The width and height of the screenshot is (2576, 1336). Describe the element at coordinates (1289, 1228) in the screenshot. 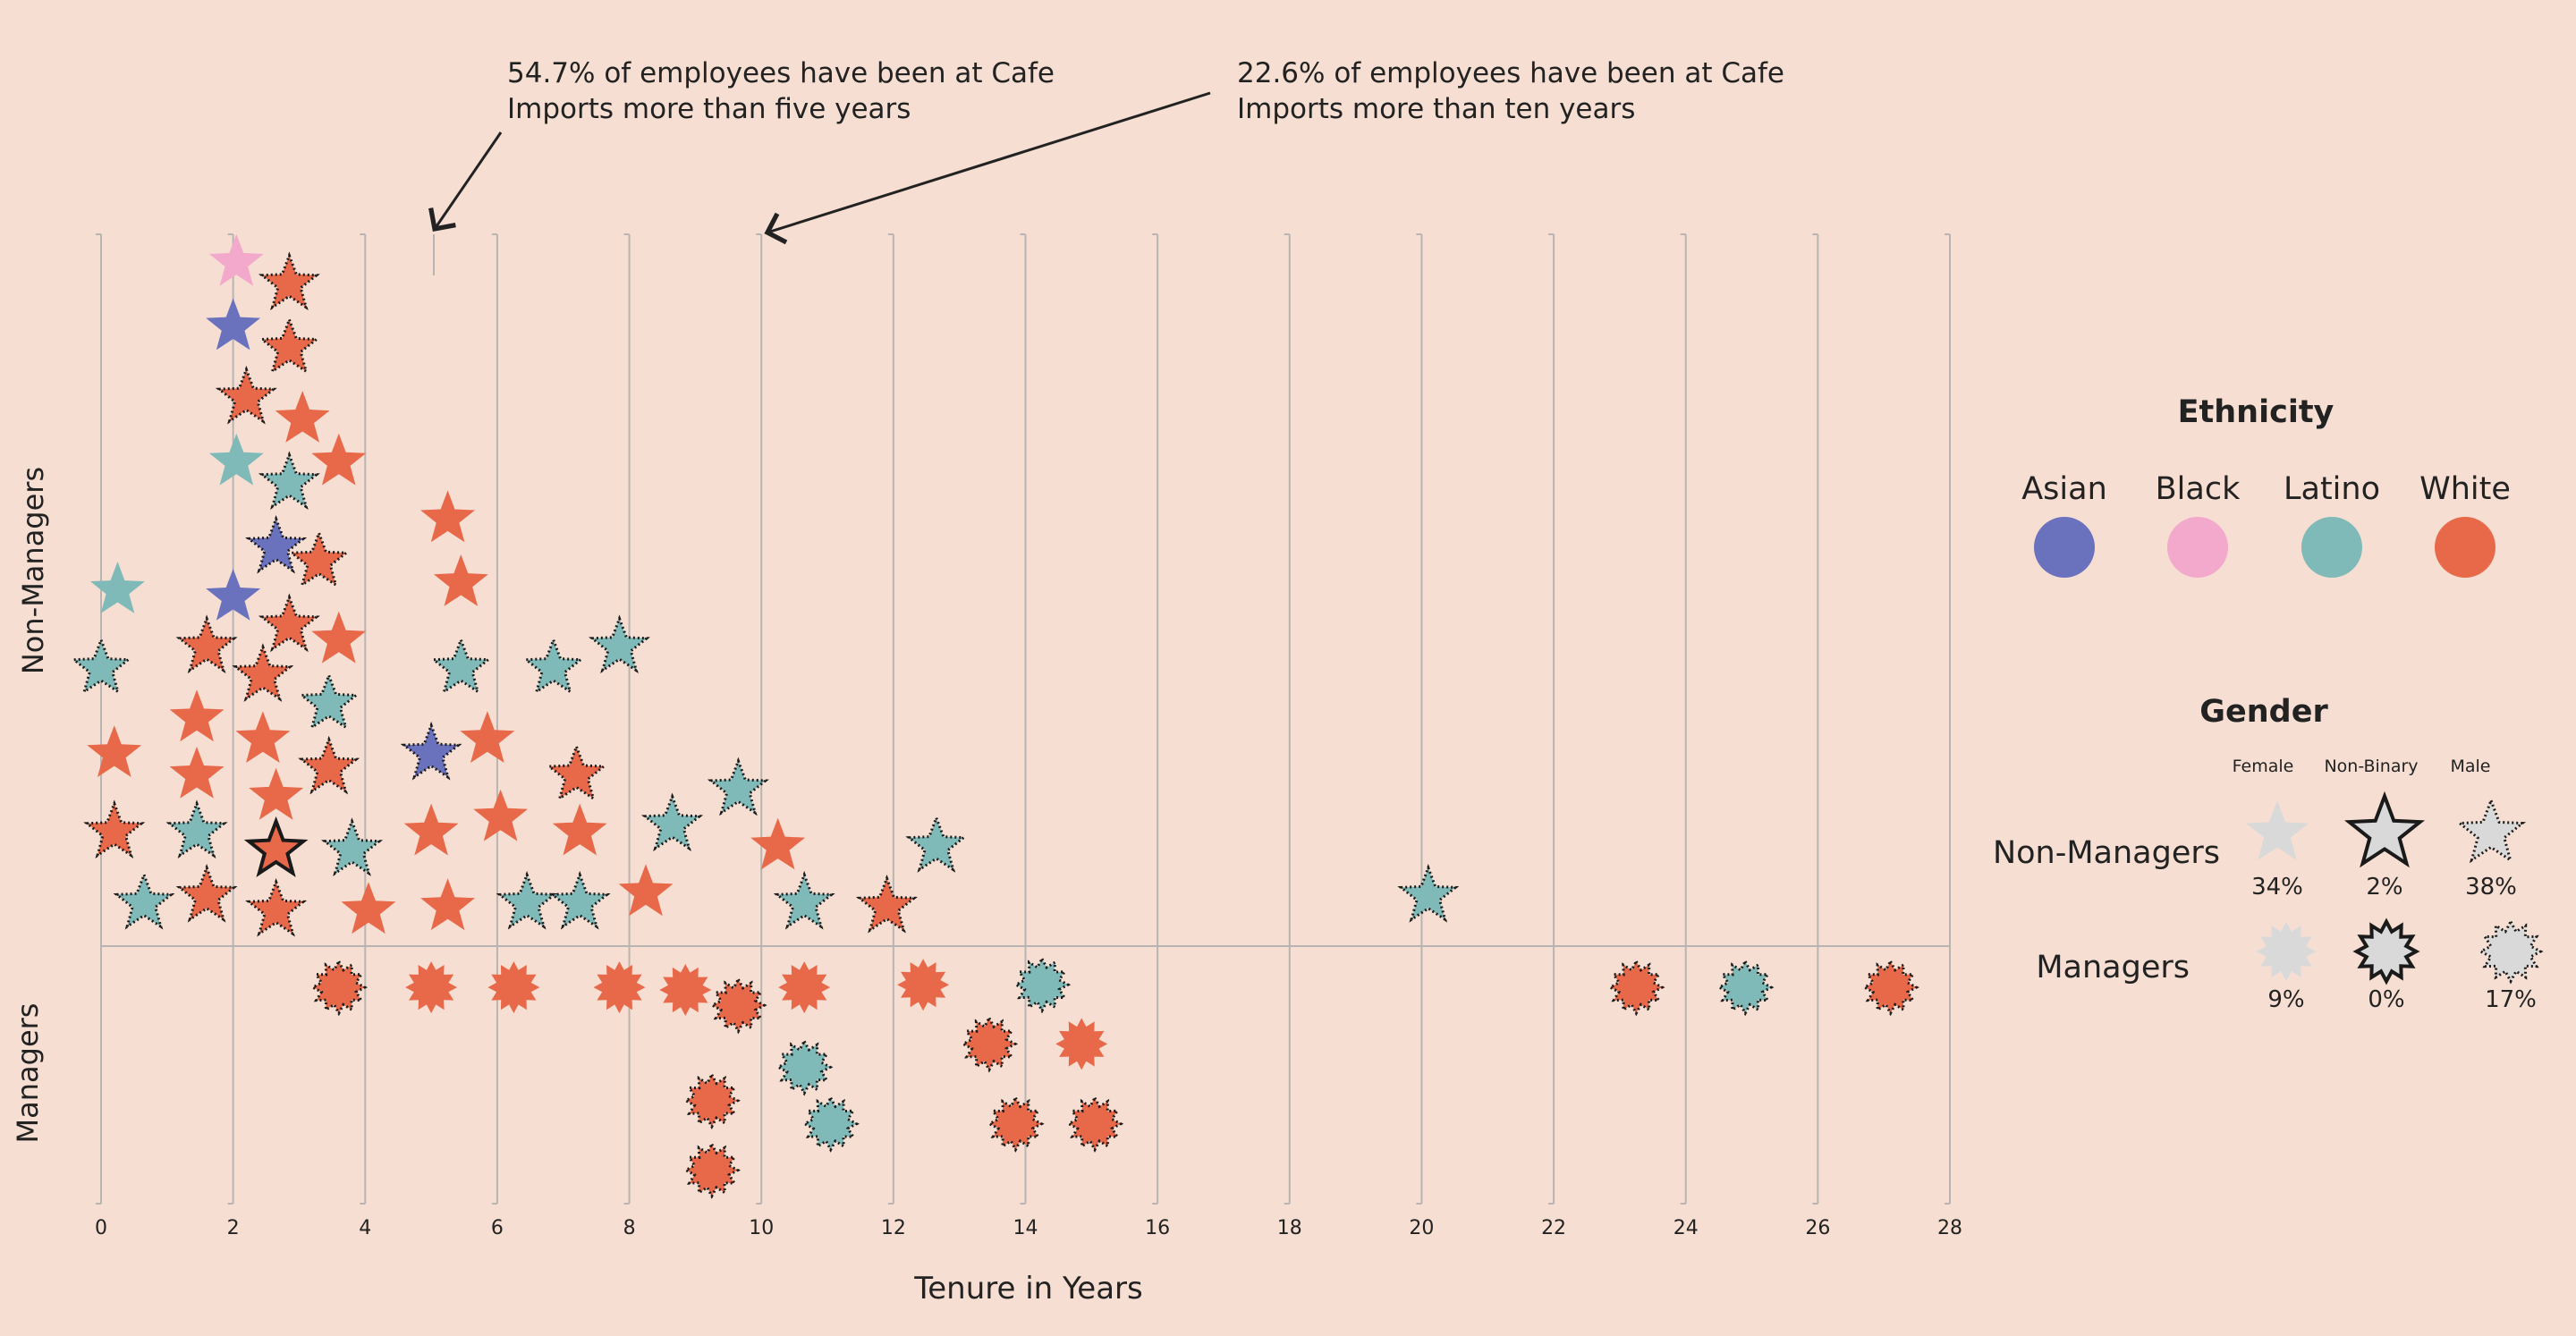

I see `x-tick-label-18: 18` at that location.